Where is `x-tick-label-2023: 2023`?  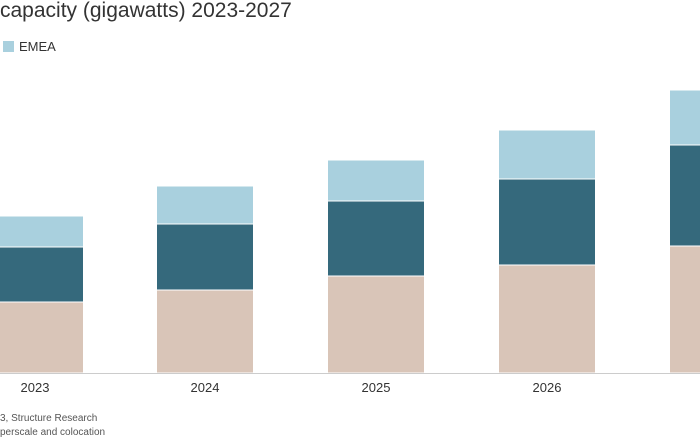 x-tick-label-2023: 2023 is located at coordinates (35, 387).